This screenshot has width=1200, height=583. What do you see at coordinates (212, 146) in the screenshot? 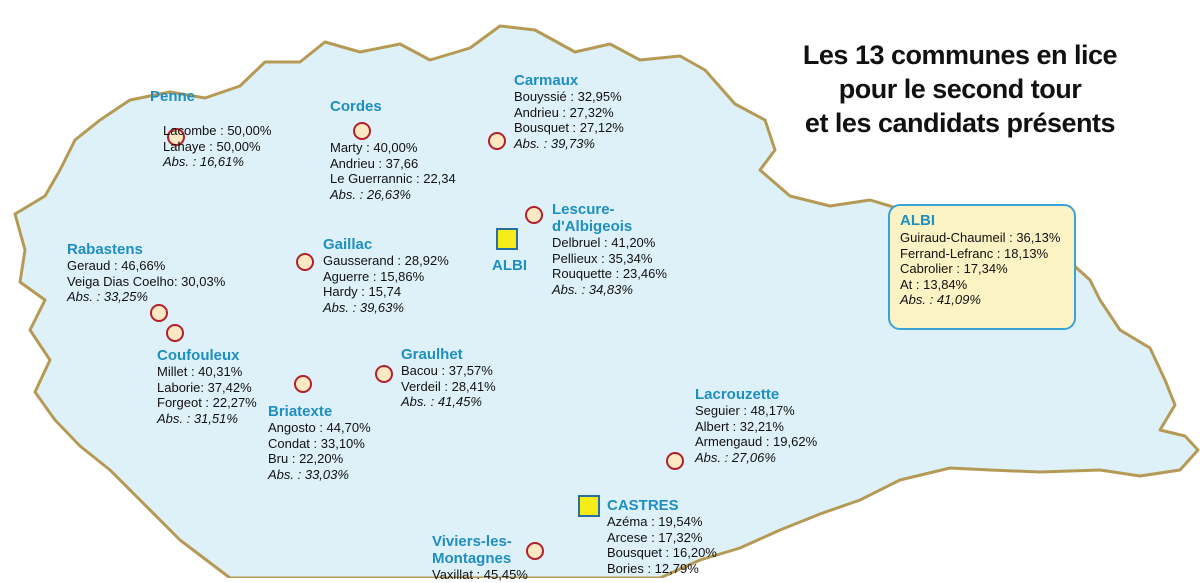
I see `result-line: Lahaye : 50,00%` at bounding box center [212, 146].